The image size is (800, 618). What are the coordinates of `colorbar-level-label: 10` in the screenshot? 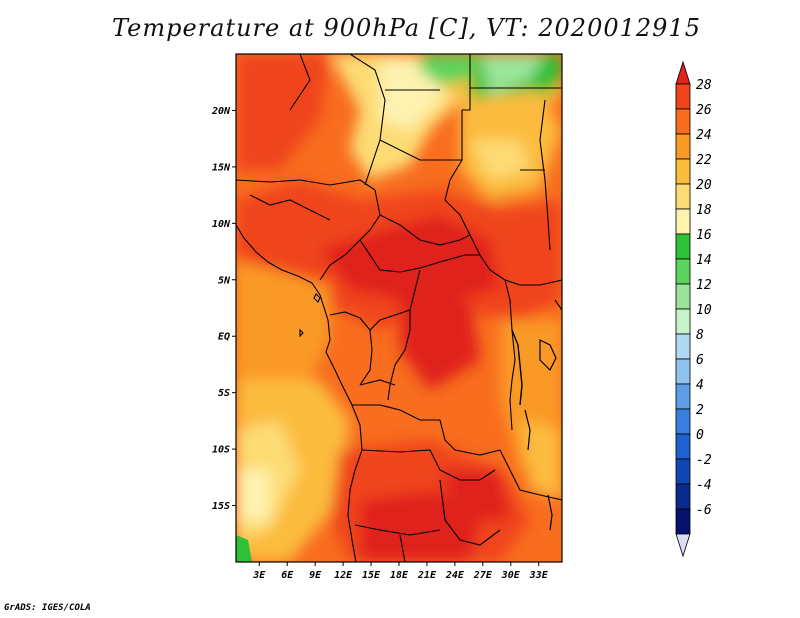 It's located at (704, 310).